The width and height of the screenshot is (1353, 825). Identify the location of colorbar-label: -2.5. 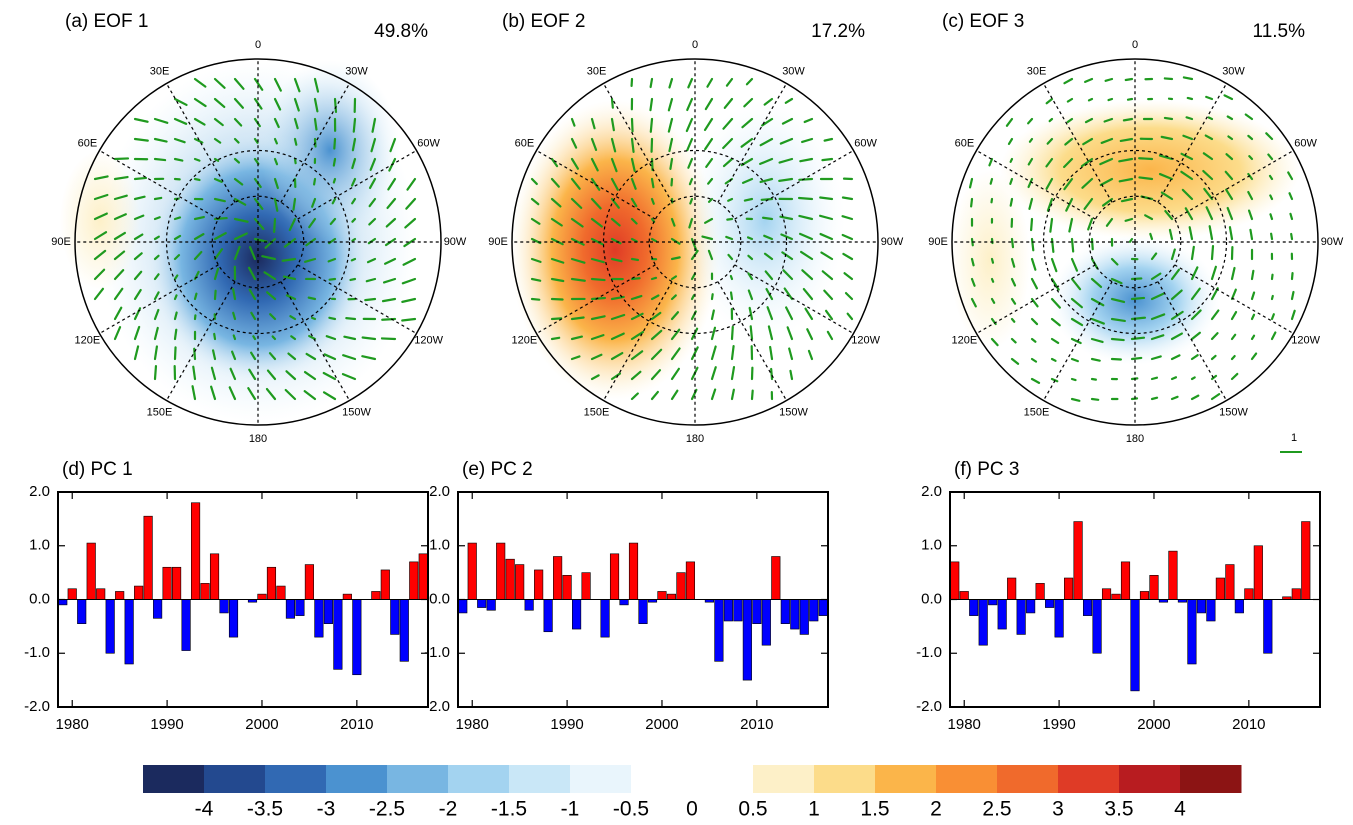
(387, 809).